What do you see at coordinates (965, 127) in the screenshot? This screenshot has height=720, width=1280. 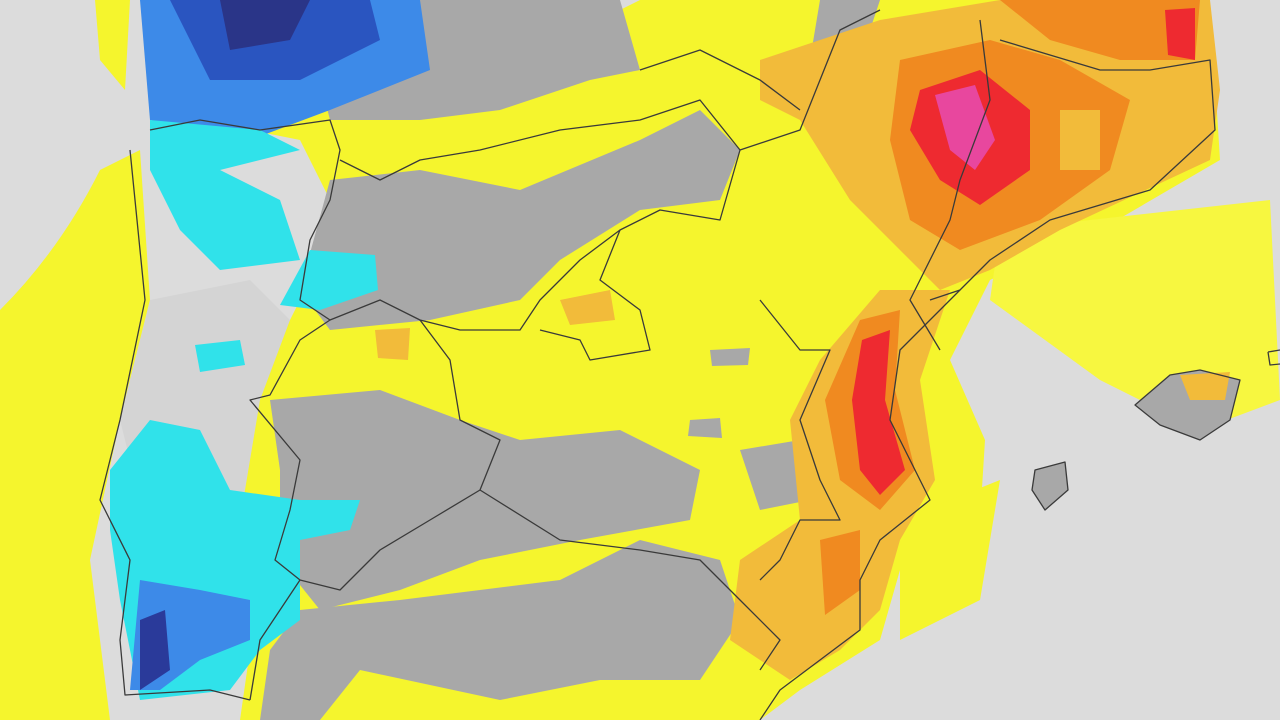 I see `magenta-zone` at bounding box center [965, 127].